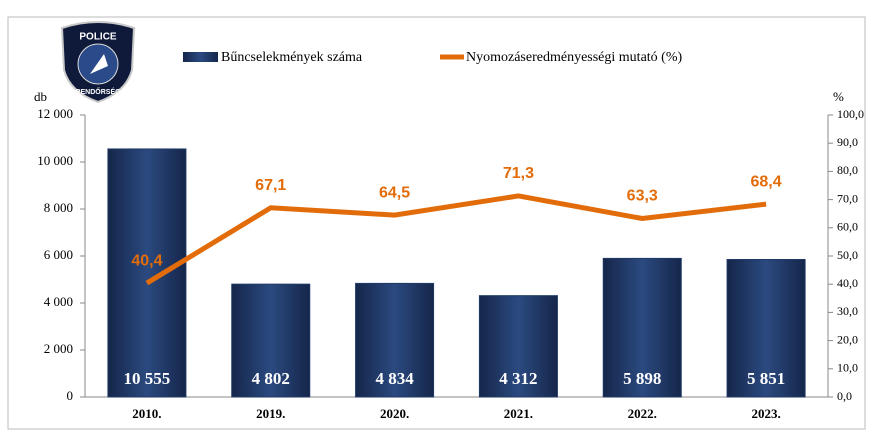  Describe the element at coordinates (58, 207) in the screenshot. I see `y-tick-label: 8 000` at that location.